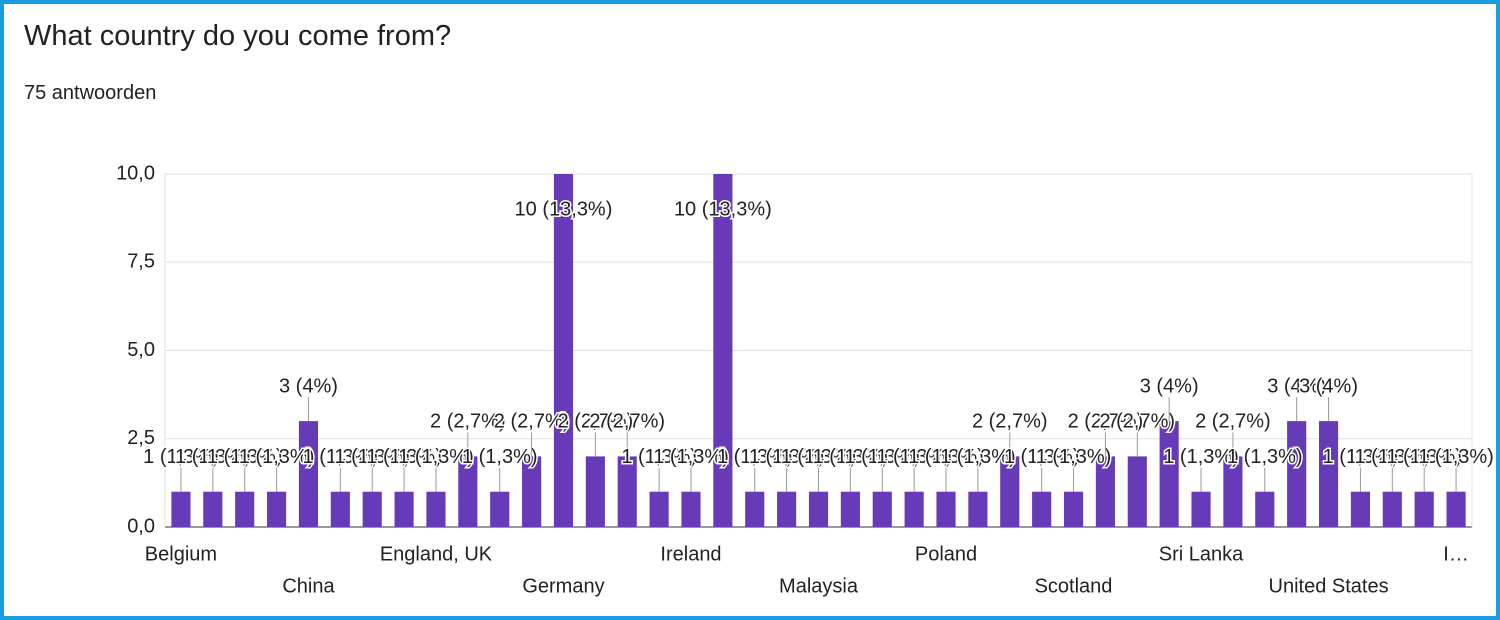  What do you see at coordinates (90, 93) in the screenshot?
I see `response-count: 75 antwoorden` at bounding box center [90, 93].